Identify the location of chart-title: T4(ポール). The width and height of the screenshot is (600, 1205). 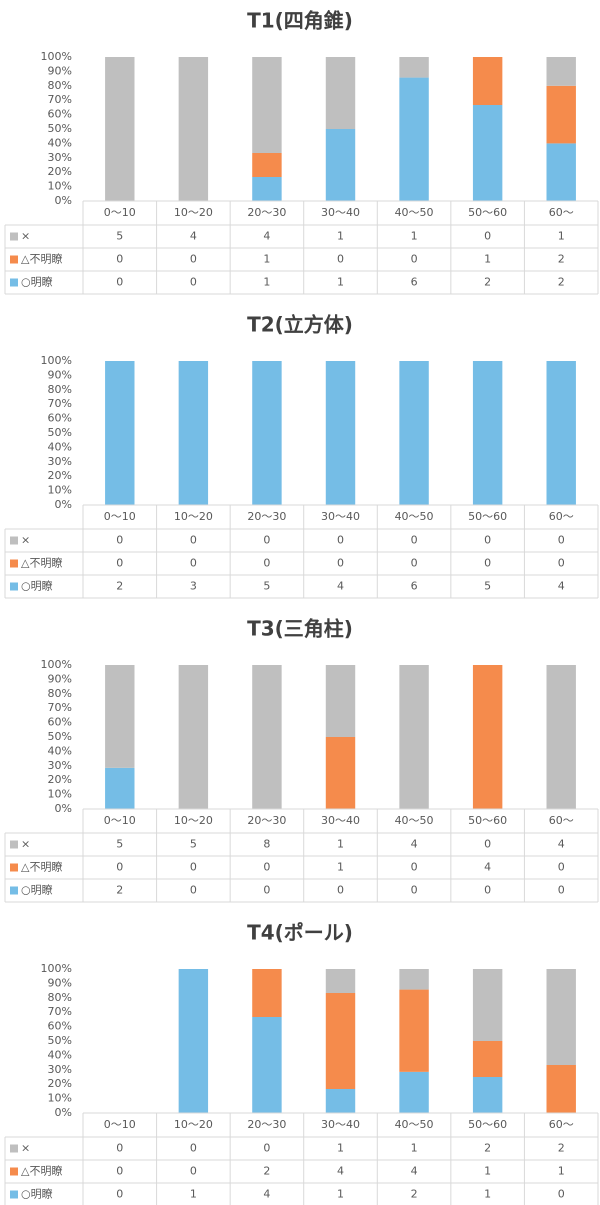
(300, 933).